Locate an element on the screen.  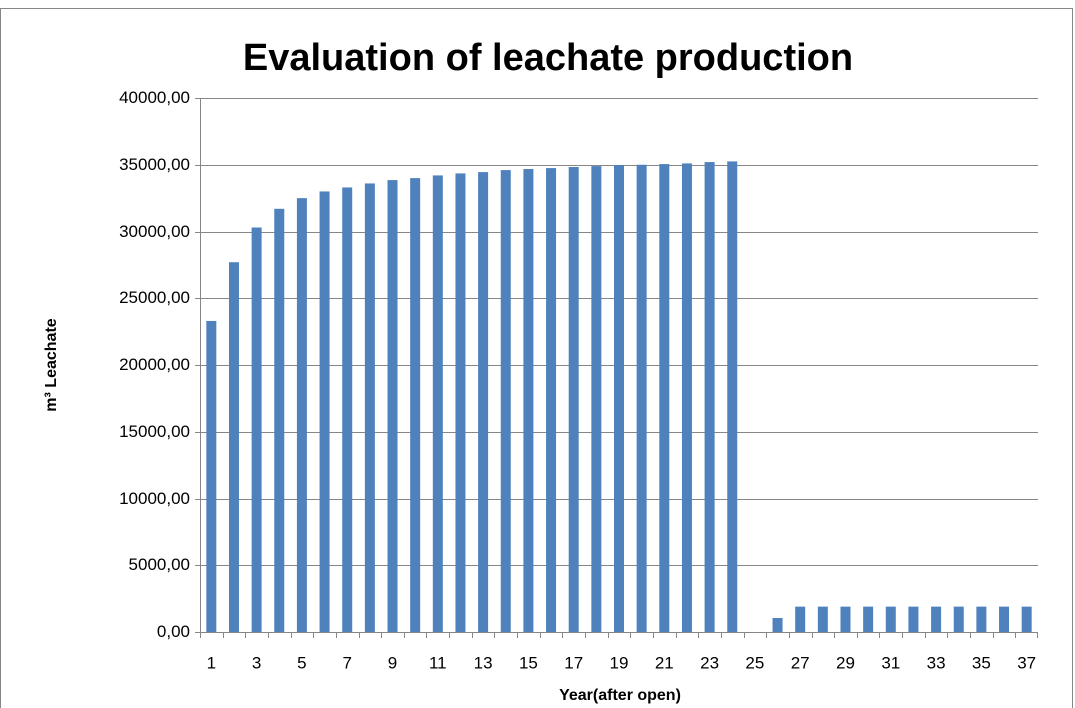
x-tick-label: 19 is located at coordinates (619, 662).